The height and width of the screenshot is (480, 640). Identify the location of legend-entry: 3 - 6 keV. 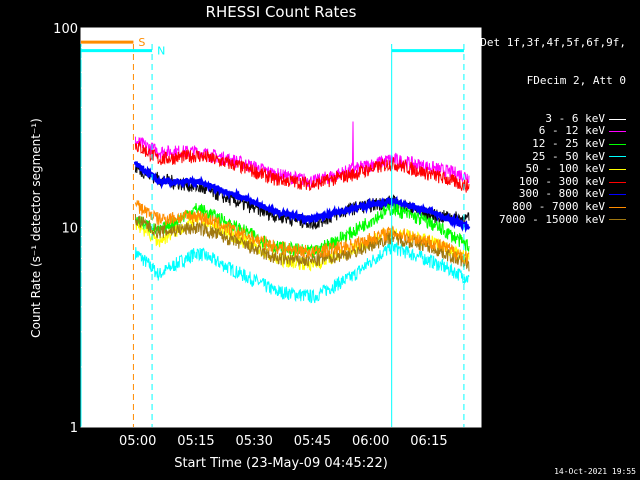
(553, 118).